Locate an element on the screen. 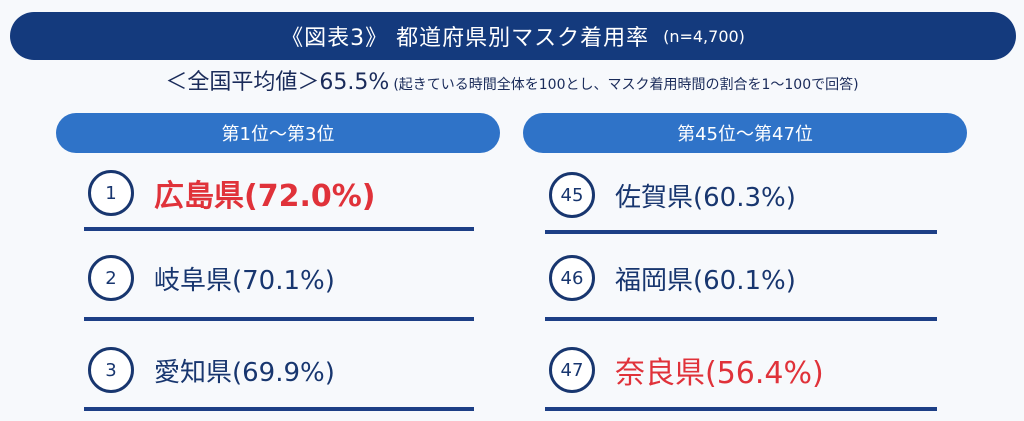  rank-label: 広島県(72.0%) is located at coordinates (265, 196).